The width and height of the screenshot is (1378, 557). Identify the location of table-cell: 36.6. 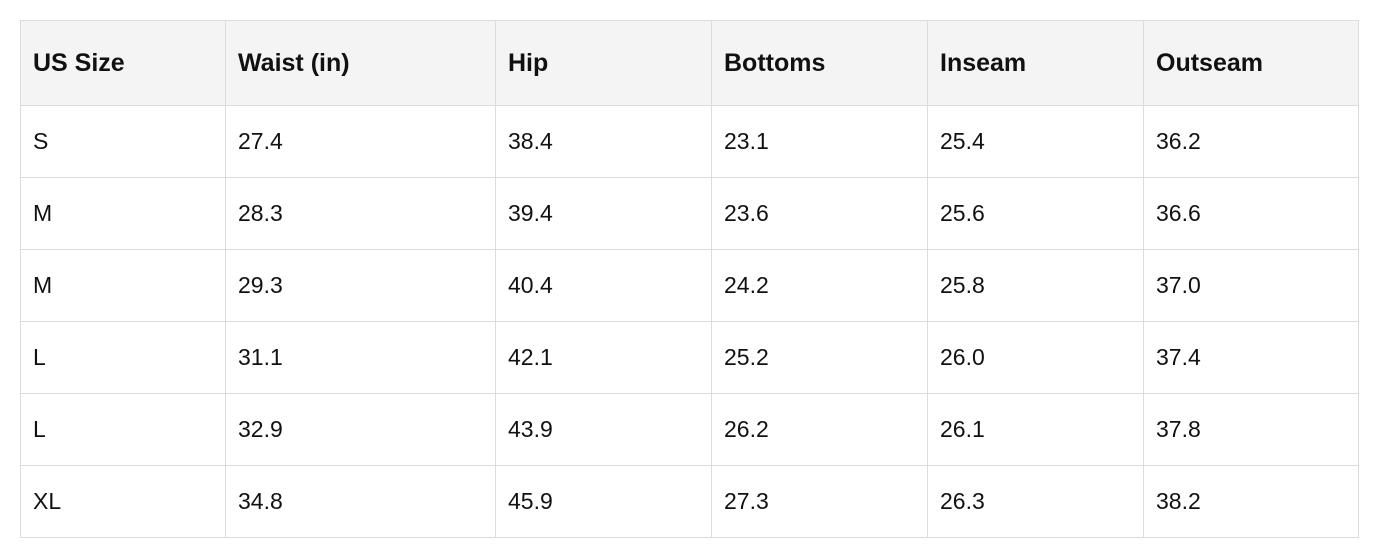
(1251, 213).